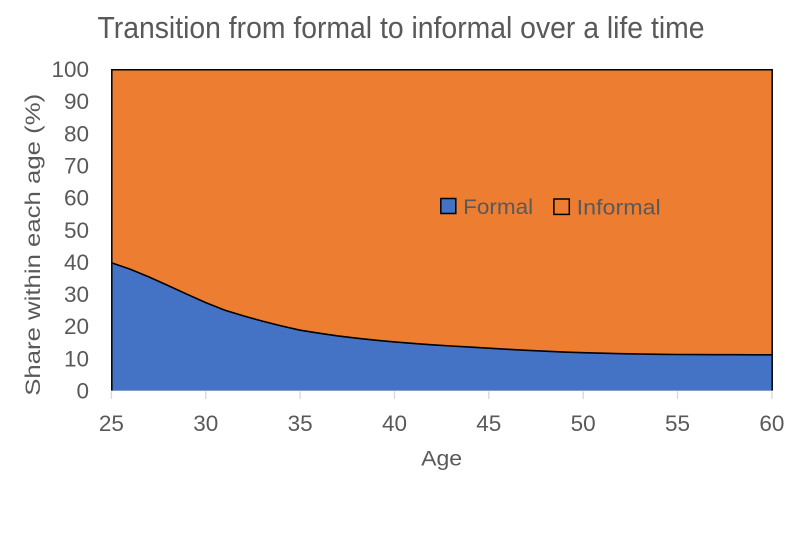 The height and width of the screenshot is (533, 800). What do you see at coordinates (111, 423) in the screenshot?
I see `svg-text: 25` at bounding box center [111, 423].